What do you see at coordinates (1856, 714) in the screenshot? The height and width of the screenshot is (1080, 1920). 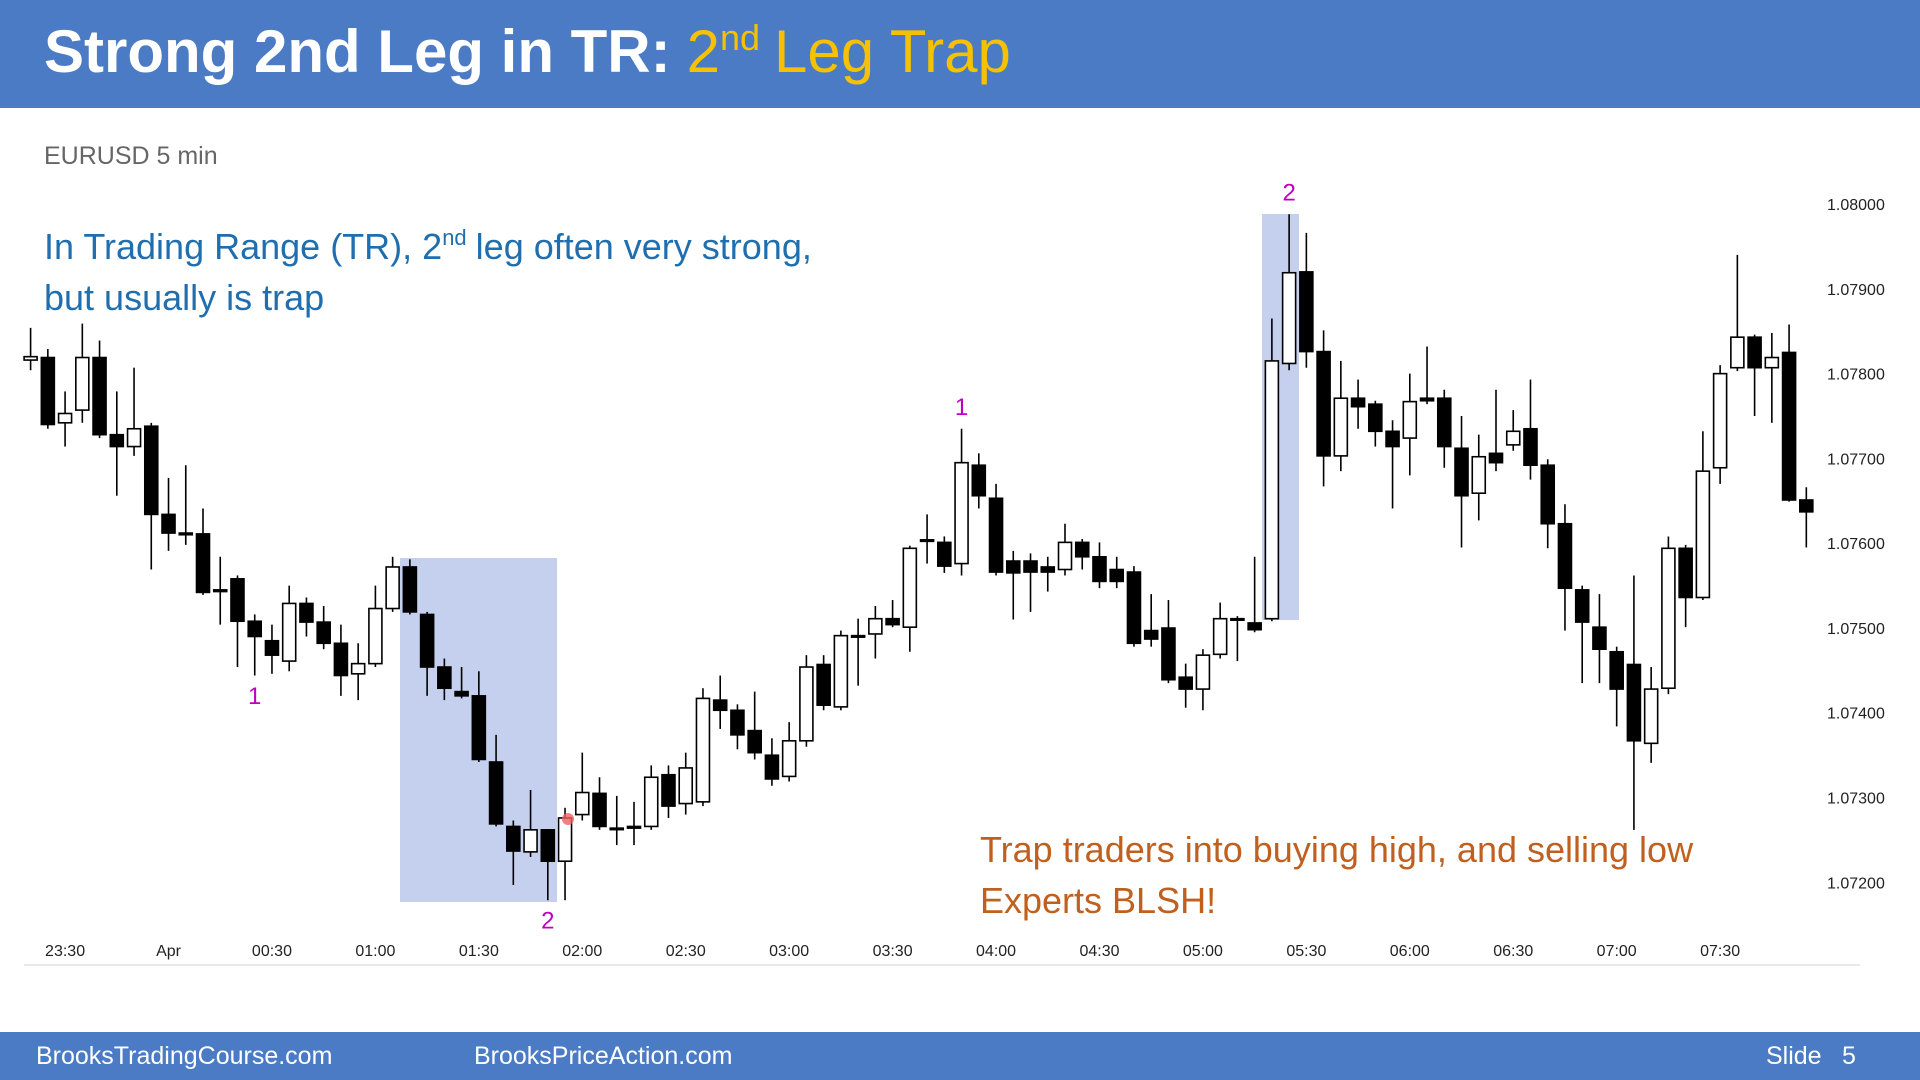 I see `y-tick-label: 1.07400` at bounding box center [1856, 714].